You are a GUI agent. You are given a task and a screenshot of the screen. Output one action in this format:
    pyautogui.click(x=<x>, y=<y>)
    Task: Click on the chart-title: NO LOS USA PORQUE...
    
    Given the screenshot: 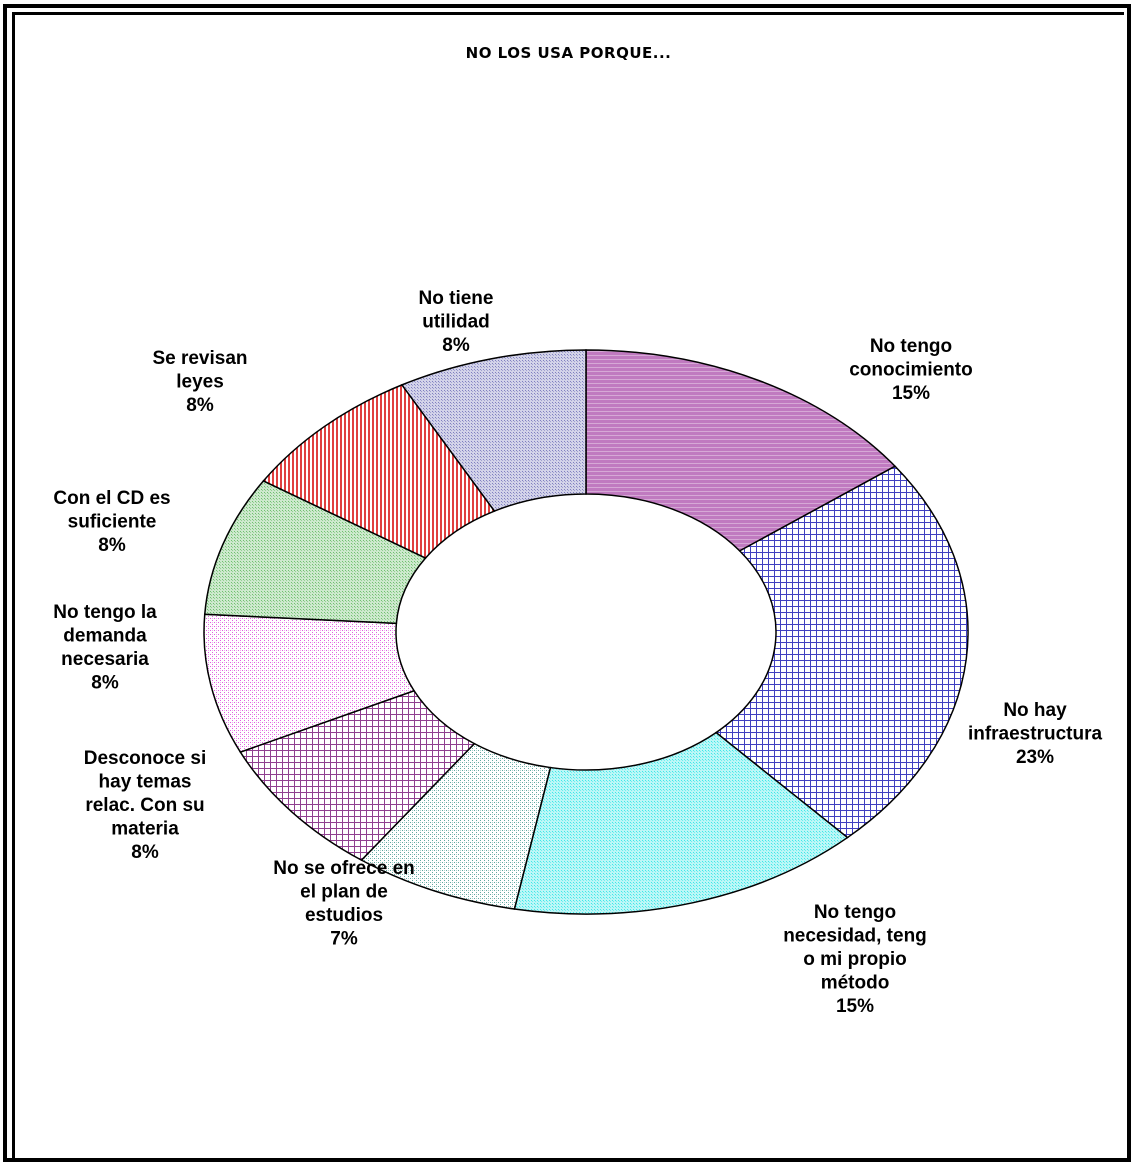 What is the action you would take?
    pyautogui.click(x=568, y=53)
    